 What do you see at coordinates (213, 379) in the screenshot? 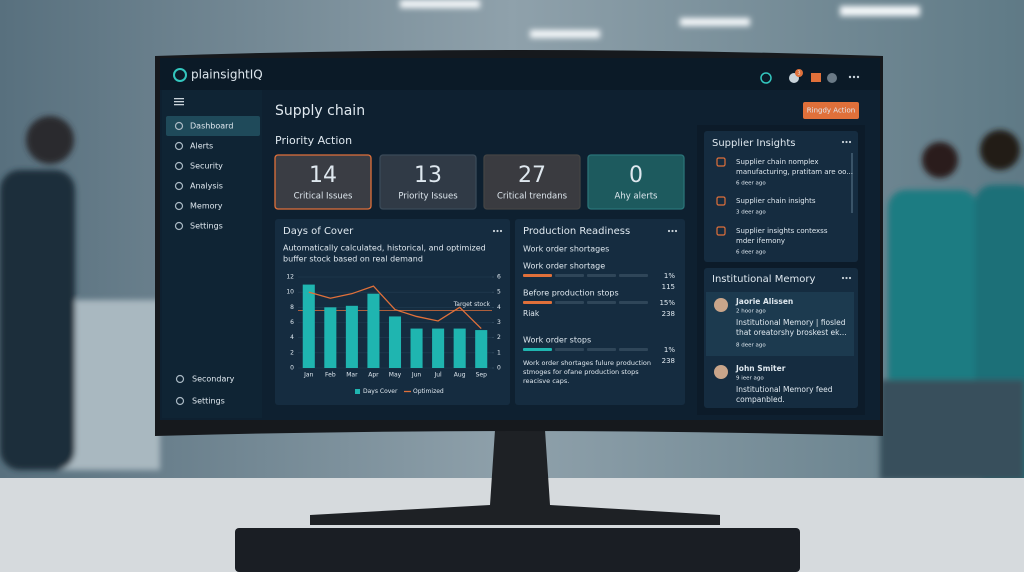
I see `nav-item: Secondary` at bounding box center [213, 379].